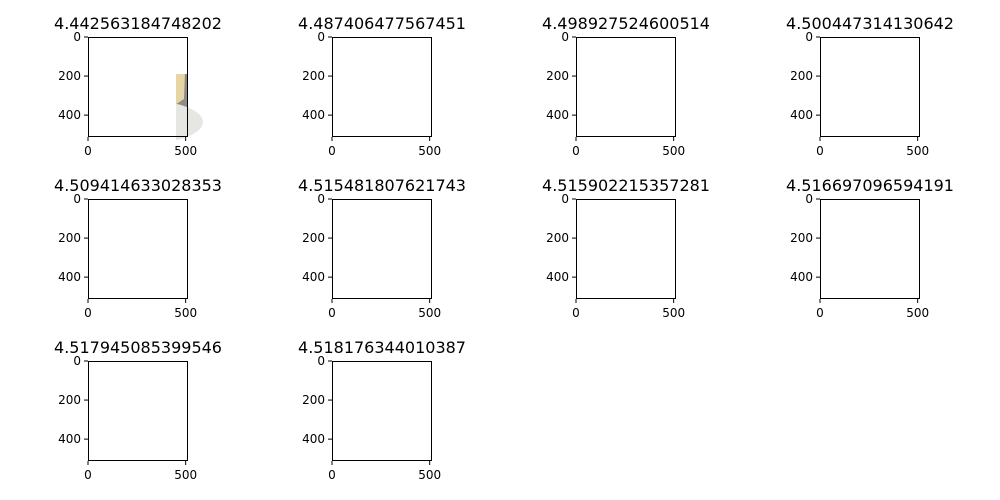  I want to click on subplot-title: 4.515902215357281, so click(626, 185).